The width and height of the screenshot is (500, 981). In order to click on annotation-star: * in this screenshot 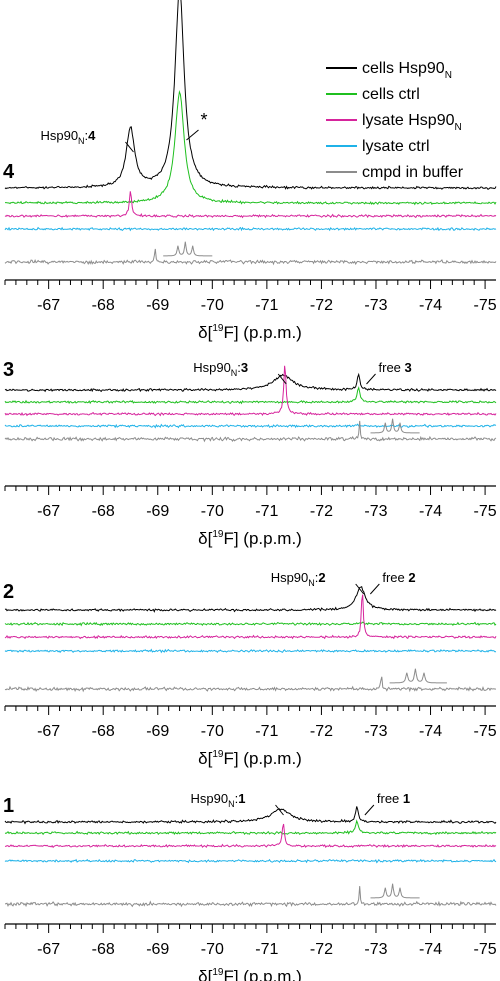, I will do `click(203, 120)`.